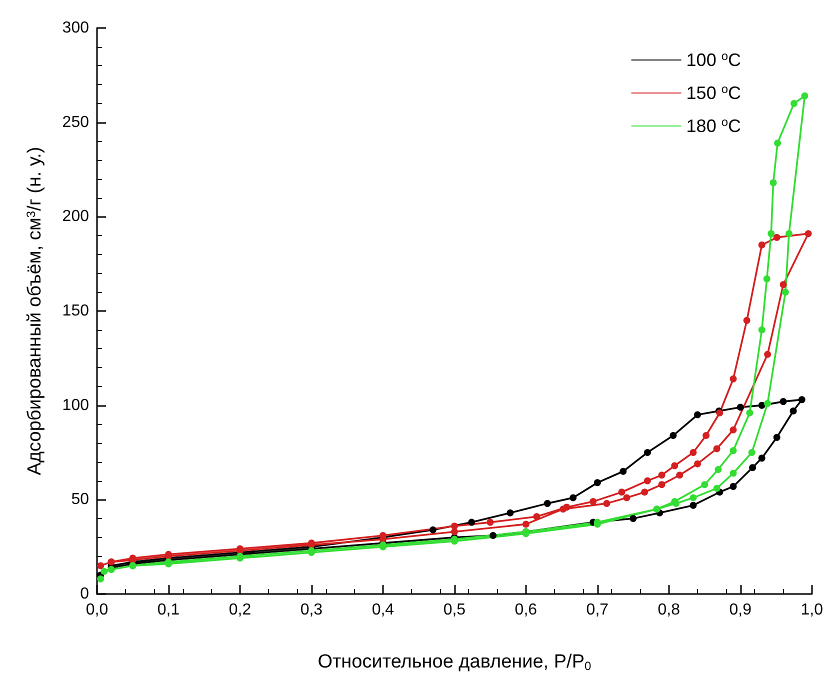 The width and height of the screenshot is (826, 684). Describe the element at coordinates (311, 610) in the screenshot. I see `x-tick-label: 0,3` at that location.